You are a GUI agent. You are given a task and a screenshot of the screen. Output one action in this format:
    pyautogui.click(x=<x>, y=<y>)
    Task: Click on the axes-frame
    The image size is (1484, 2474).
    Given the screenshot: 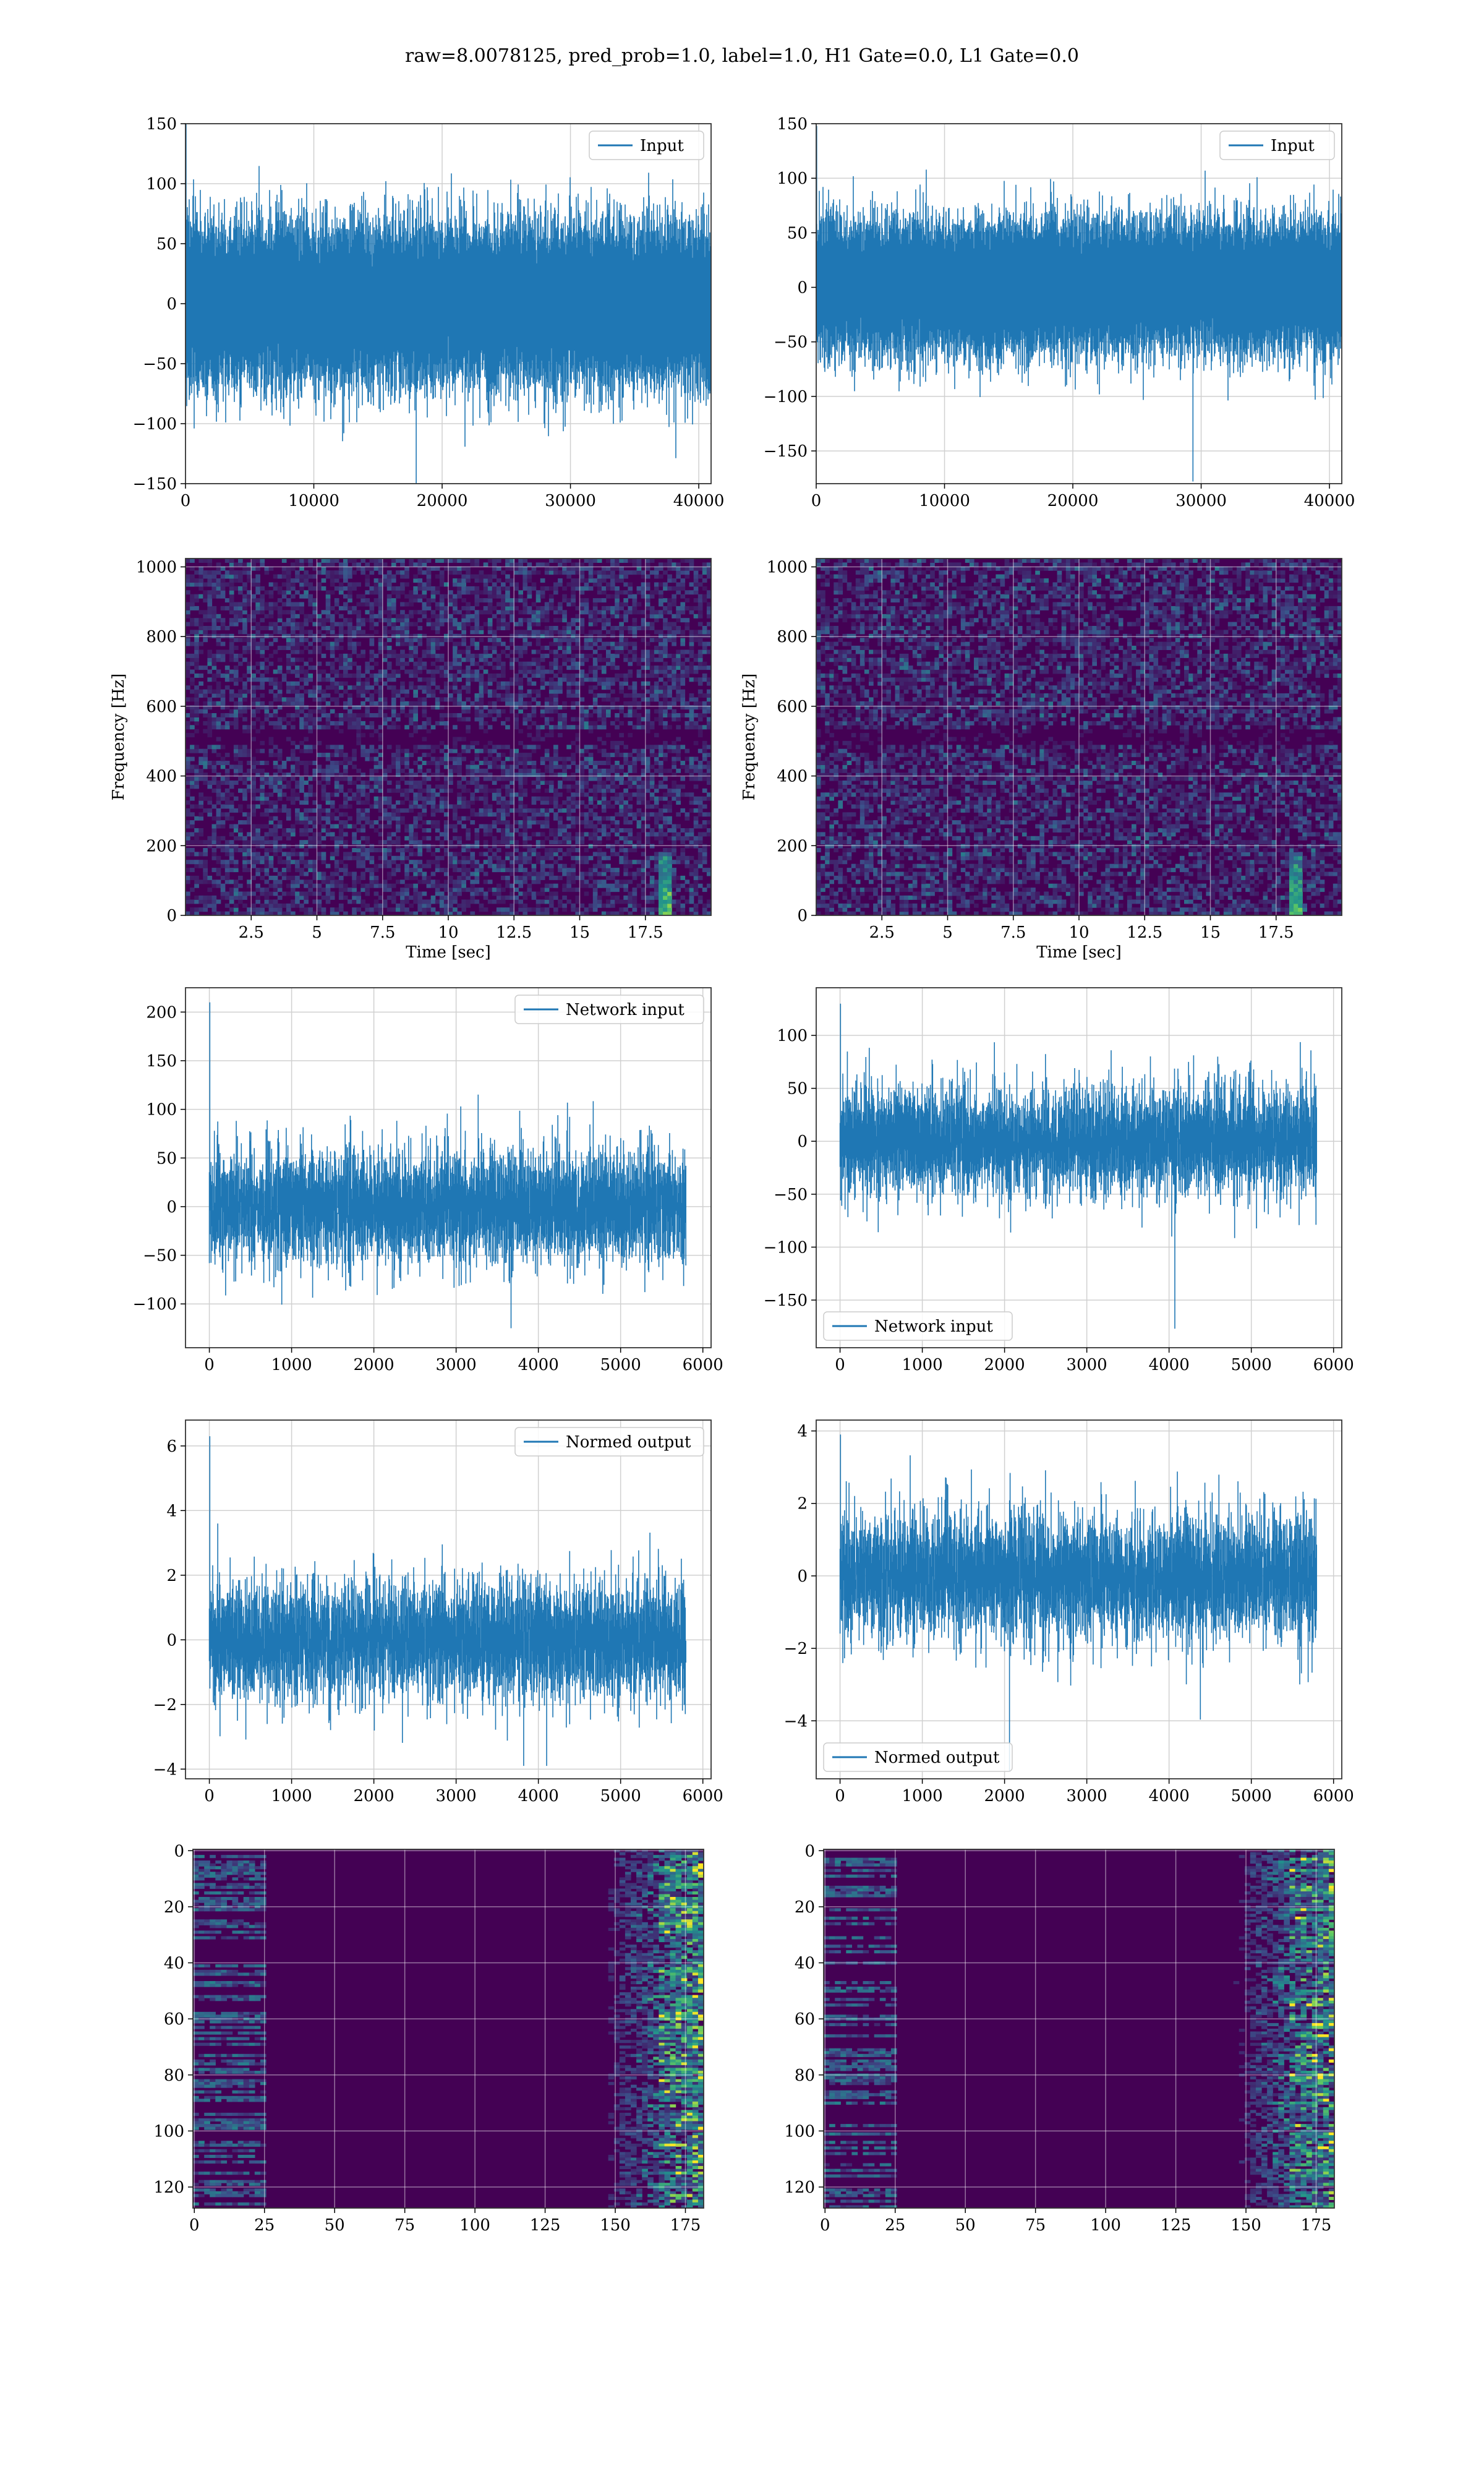 What is the action you would take?
    pyautogui.click(x=1079, y=303)
    